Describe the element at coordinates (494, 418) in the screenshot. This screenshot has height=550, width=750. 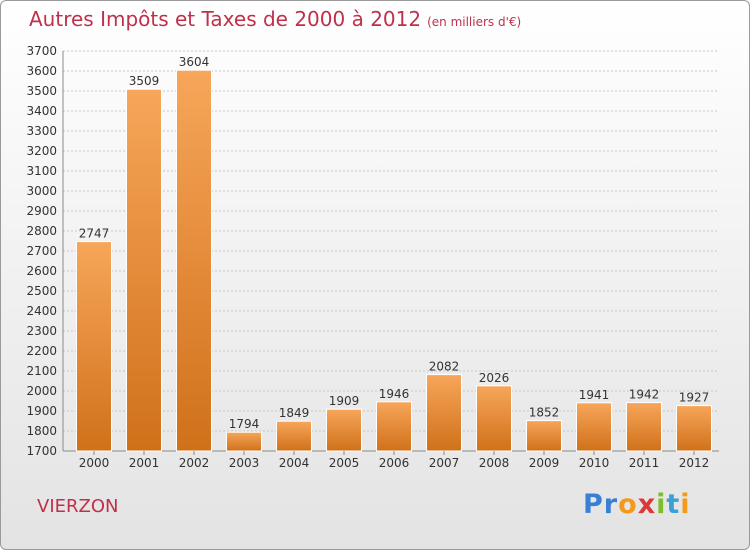
I see `bar-2008` at that location.